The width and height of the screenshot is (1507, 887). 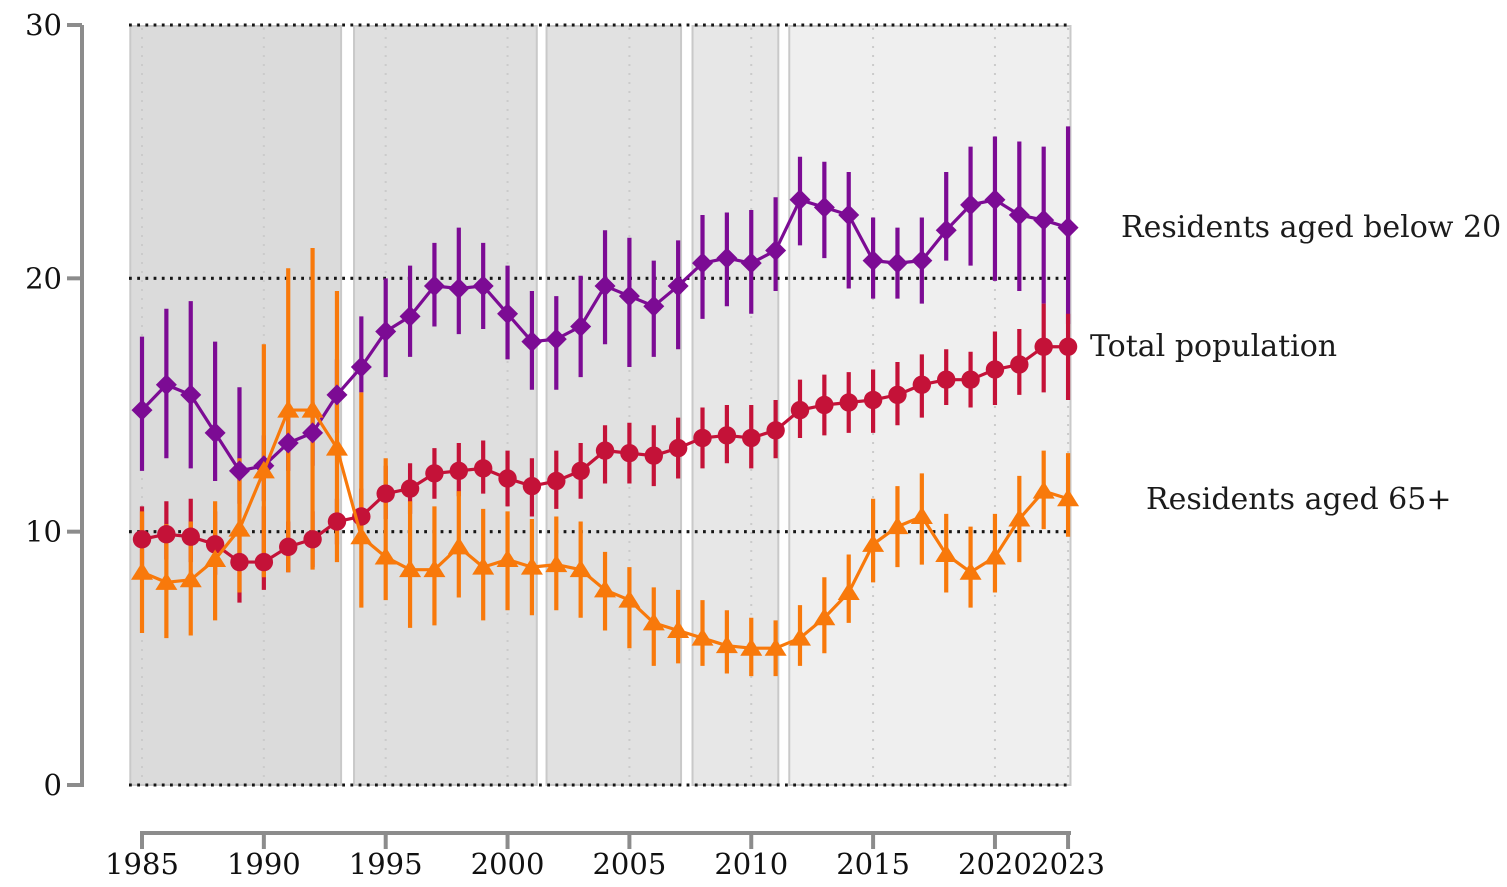 What do you see at coordinates (1311, 227) in the screenshot?
I see `series-label-residents-below-20: Residents aged below 20` at bounding box center [1311, 227].